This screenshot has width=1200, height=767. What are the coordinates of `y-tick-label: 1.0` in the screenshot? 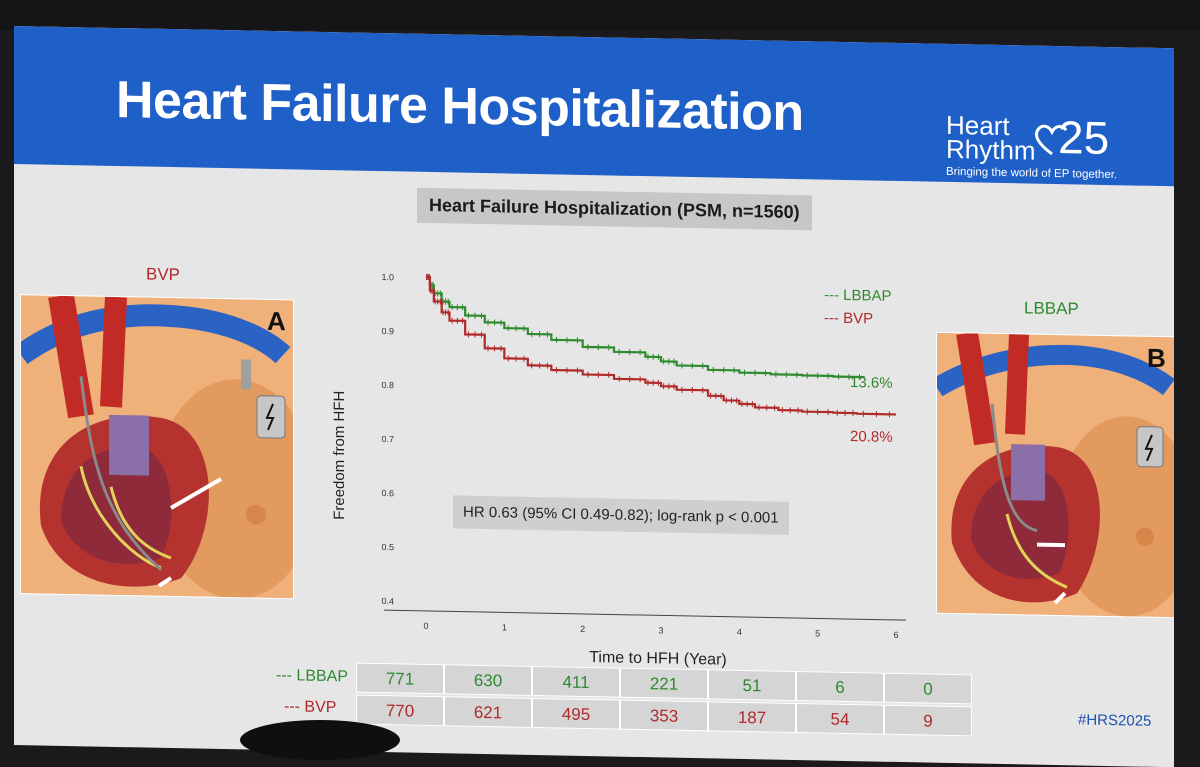 It's located at (387, 277).